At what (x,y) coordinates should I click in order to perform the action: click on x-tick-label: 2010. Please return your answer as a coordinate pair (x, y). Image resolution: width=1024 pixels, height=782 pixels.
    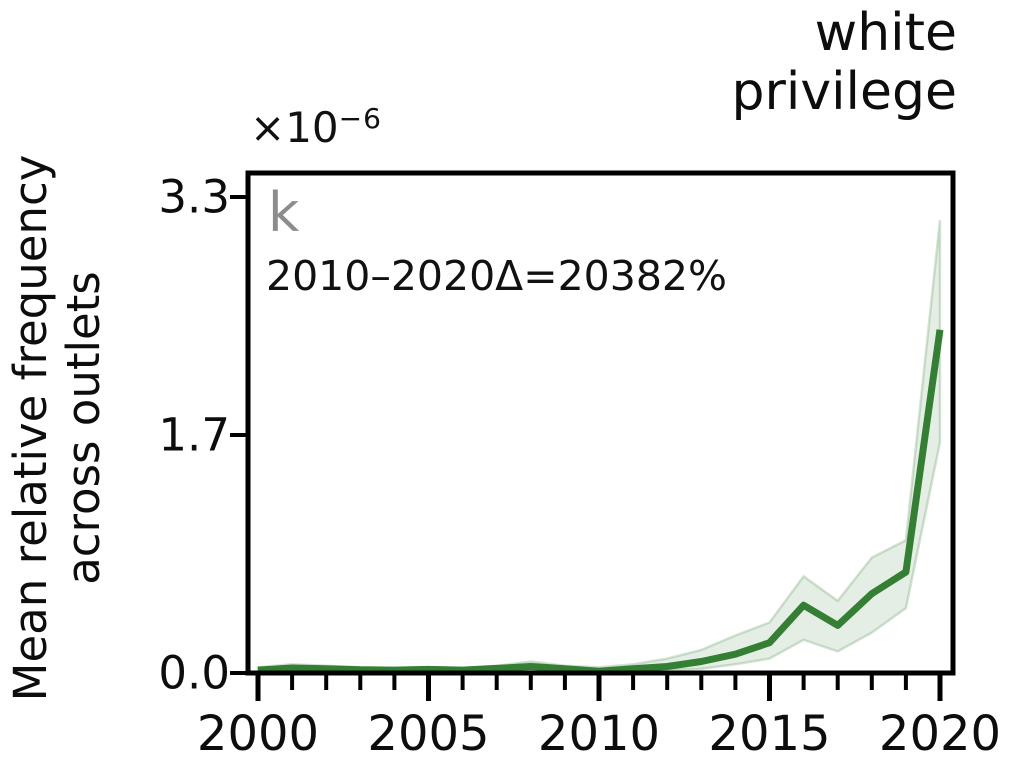
    Looking at the image, I should click on (599, 734).